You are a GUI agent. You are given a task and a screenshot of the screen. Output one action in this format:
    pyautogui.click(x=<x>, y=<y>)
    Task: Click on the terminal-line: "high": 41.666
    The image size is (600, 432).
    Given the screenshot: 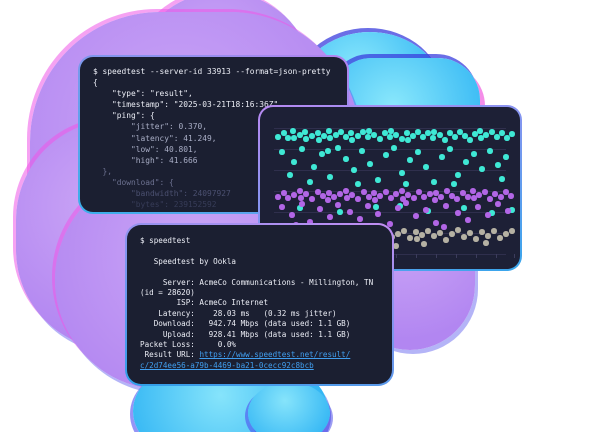 What is the action you would take?
    pyautogui.click(x=145, y=160)
    